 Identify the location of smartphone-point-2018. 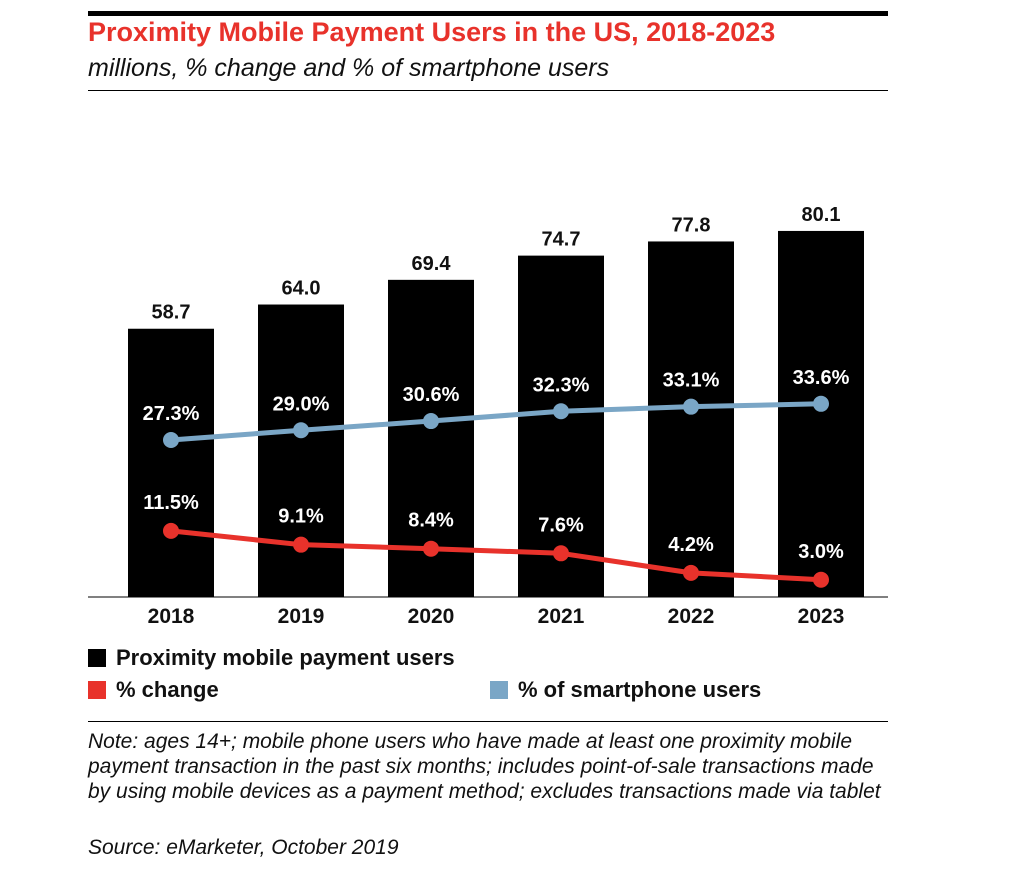
(171, 440).